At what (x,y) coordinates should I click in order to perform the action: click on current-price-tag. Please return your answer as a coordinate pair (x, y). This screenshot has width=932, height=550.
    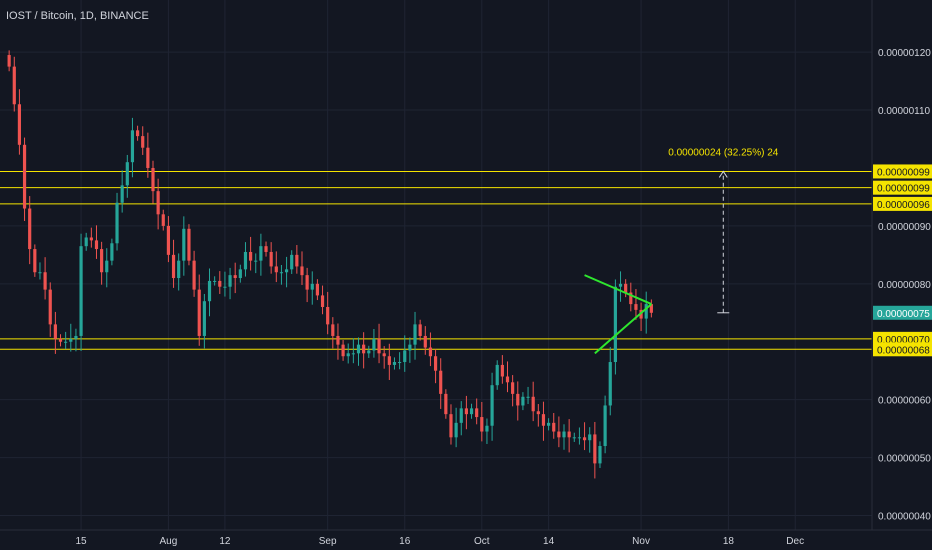
    Looking at the image, I should click on (902, 312).